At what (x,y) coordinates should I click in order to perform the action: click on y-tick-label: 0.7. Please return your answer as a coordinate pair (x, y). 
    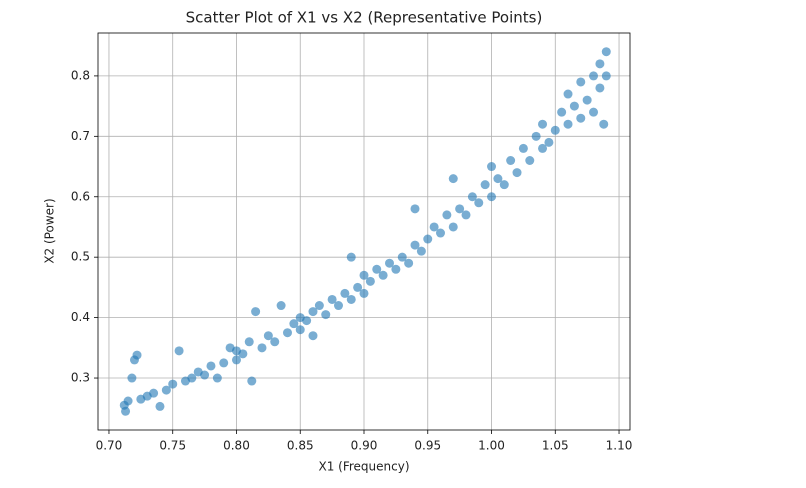
    Looking at the image, I should click on (80, 136).